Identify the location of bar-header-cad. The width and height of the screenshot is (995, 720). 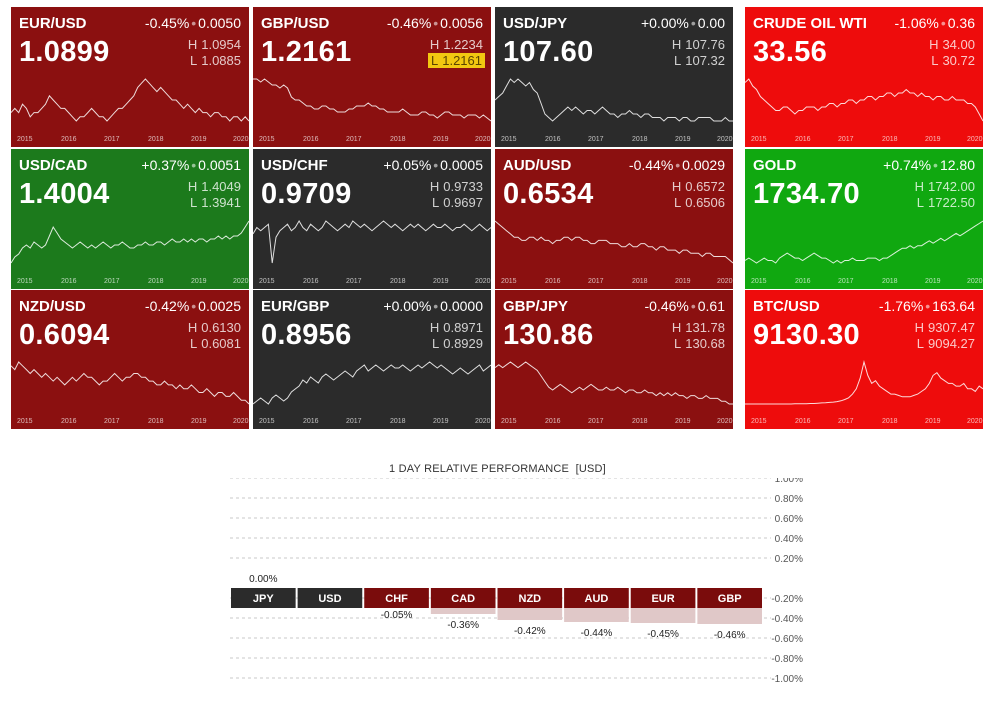
(463, 598).